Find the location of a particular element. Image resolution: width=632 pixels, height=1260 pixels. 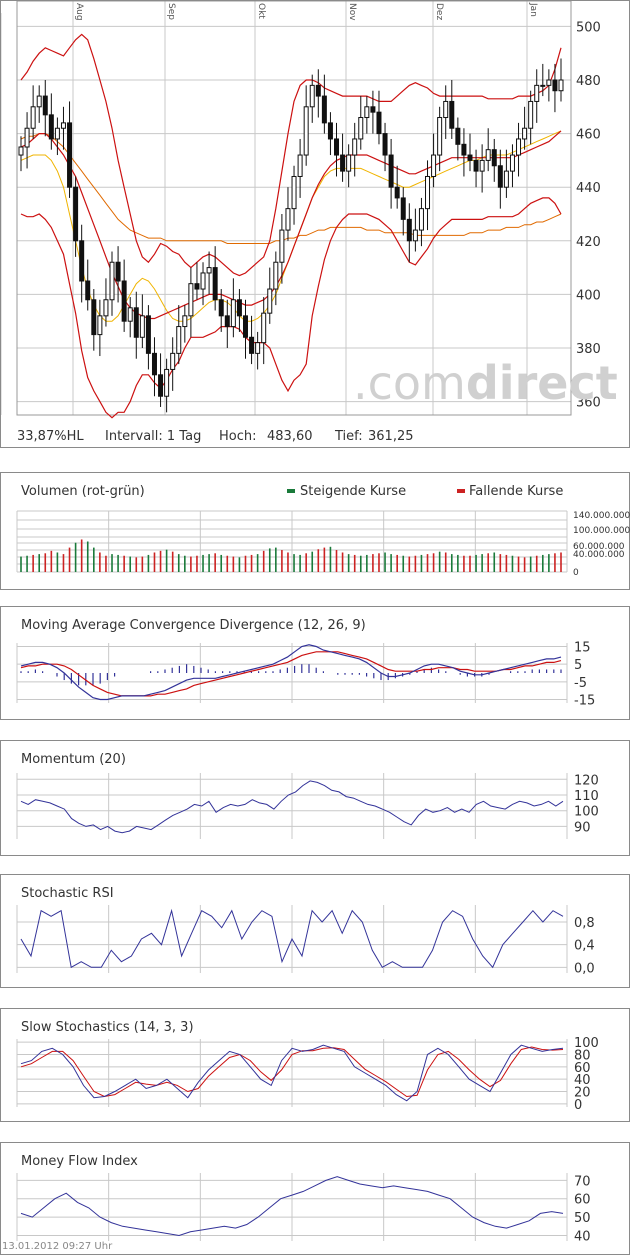

price-ytick-500: 500 is located at coordinates (588, 27).